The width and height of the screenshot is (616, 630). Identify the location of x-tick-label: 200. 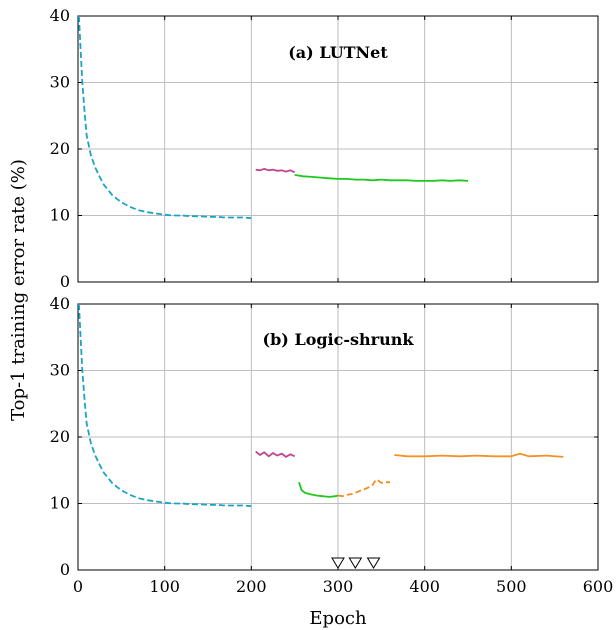
(251, 586).